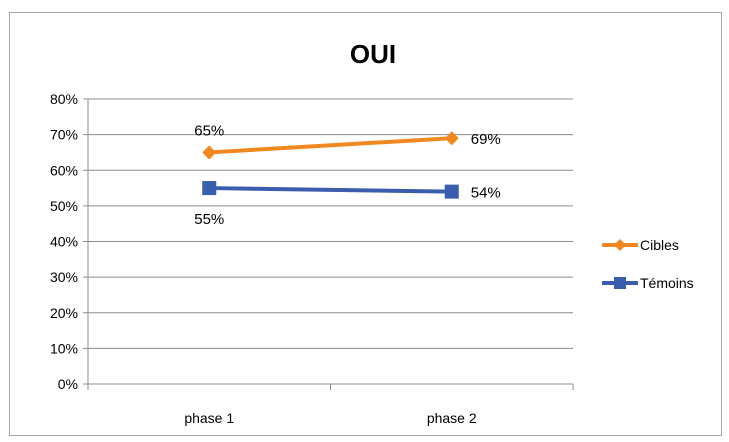 This screenshot has height=442, width=729. Describe the element at coordinates (620, 283) in the screenshot. I see `legend-square-marker` at that location.